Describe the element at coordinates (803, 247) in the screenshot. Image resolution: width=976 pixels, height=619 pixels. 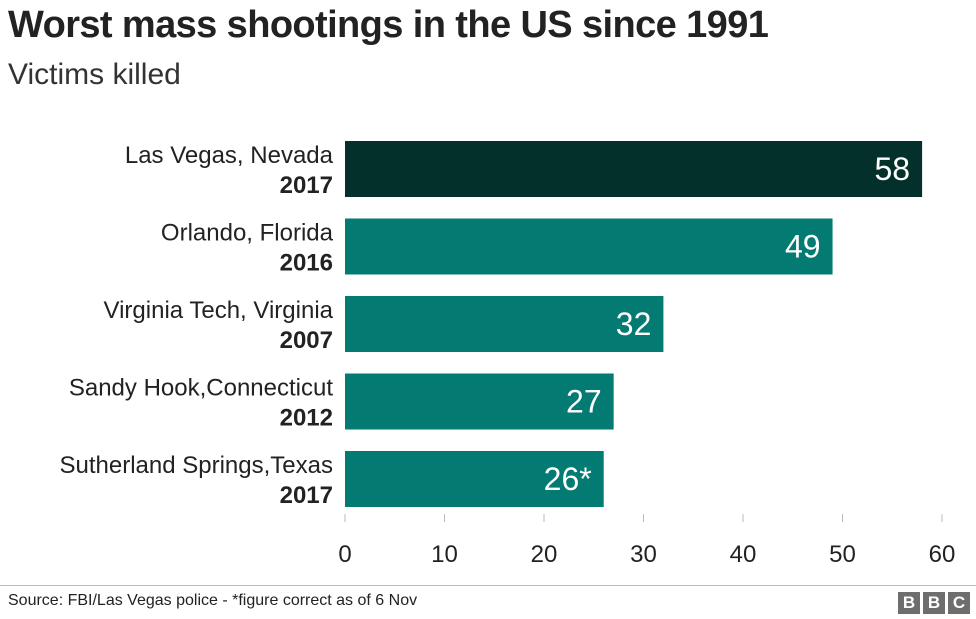
I see `data-label: 49` at that location.